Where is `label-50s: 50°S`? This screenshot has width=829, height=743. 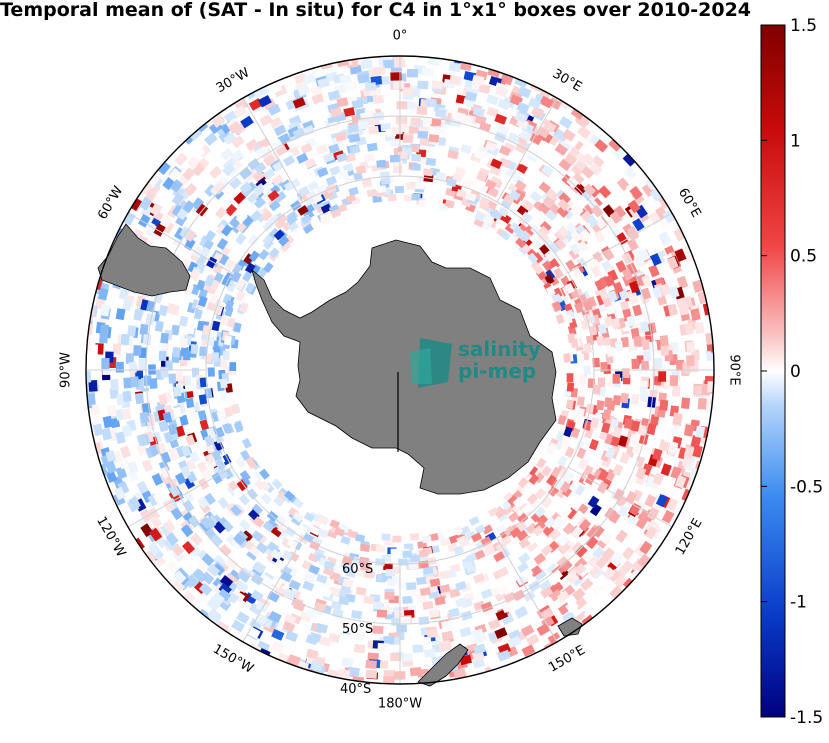 label-50s: 50°S is located at coordinates (357, 629).